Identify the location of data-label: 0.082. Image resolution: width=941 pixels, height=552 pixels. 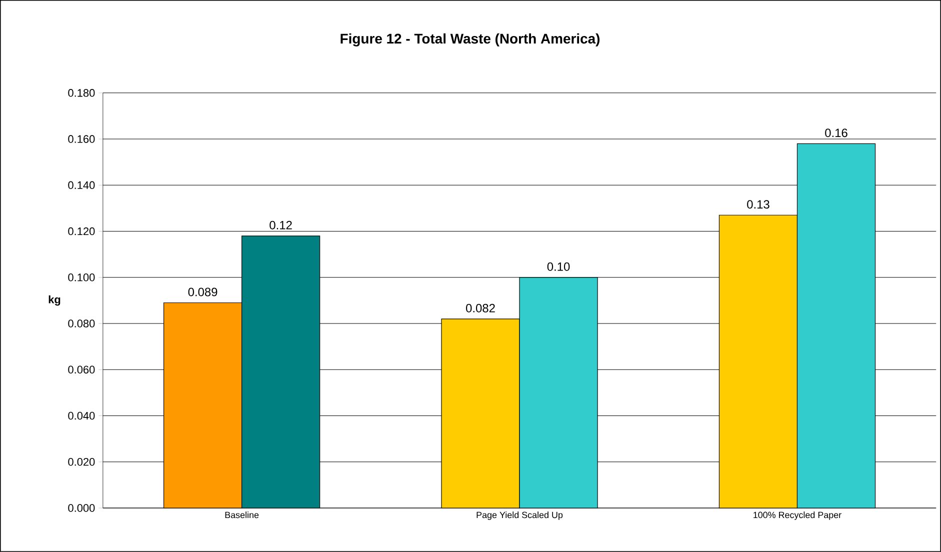
(480, 308).